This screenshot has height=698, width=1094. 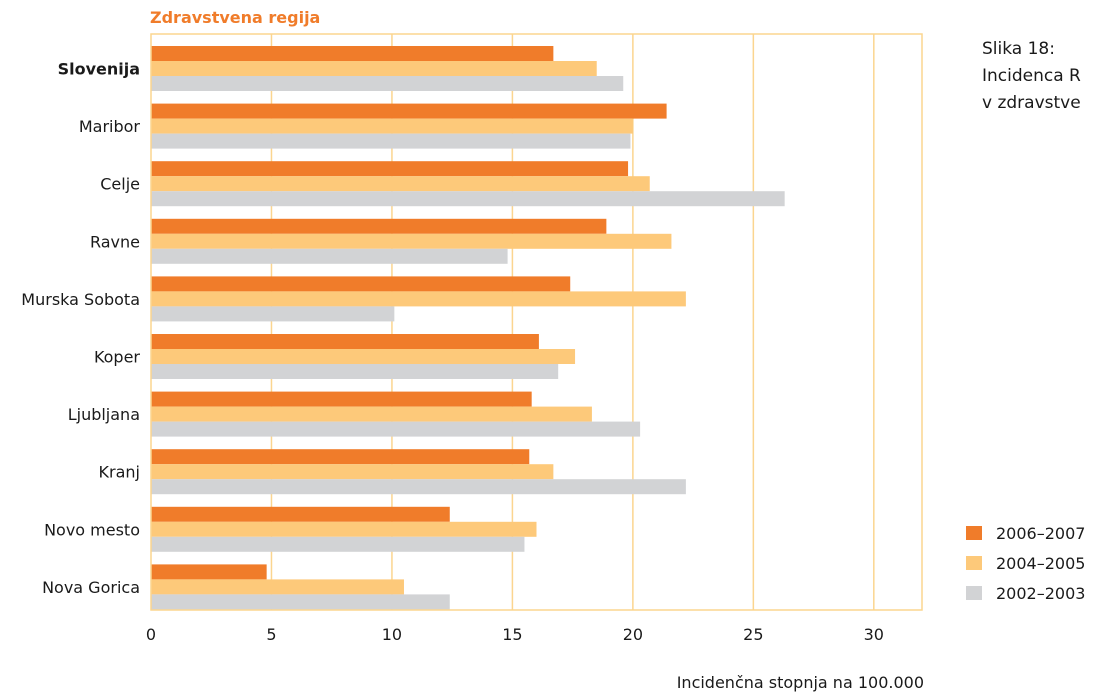 I want to click on category-label: Maribor, so click(x=110, y=126).